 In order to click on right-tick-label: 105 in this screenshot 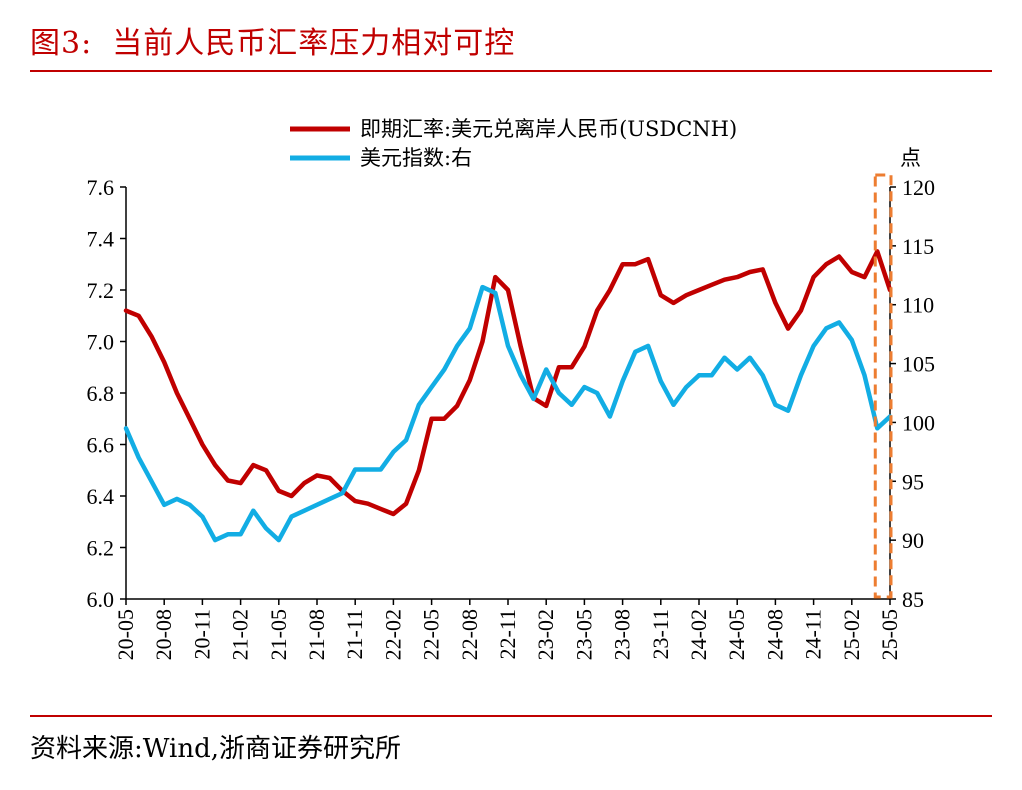, I will do `click(918, 364)`.